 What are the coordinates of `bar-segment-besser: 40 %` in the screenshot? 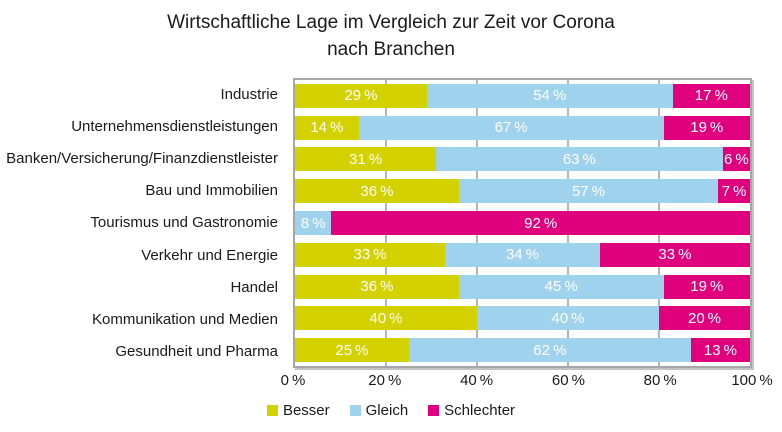 It's located at (386, 318).